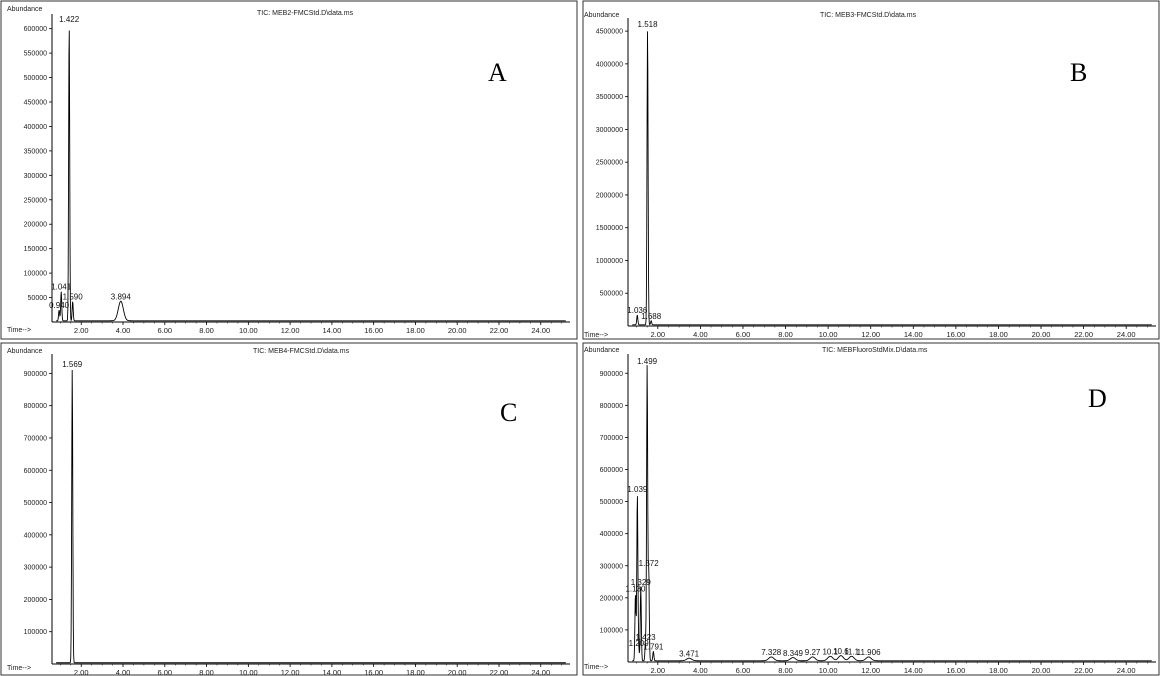 The height and width of the screenshot is (676, 1160). I want to click on y-tick-label: 900000, so click(35, 374).